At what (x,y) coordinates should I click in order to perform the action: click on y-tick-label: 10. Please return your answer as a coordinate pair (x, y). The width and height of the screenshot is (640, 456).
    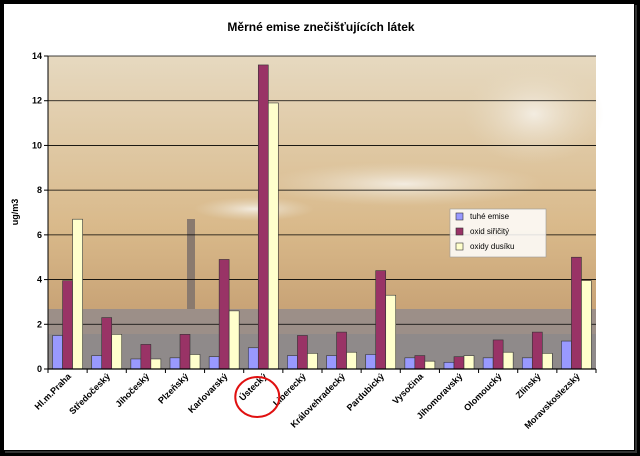
    Looking at the image, I should click on (37, 145).